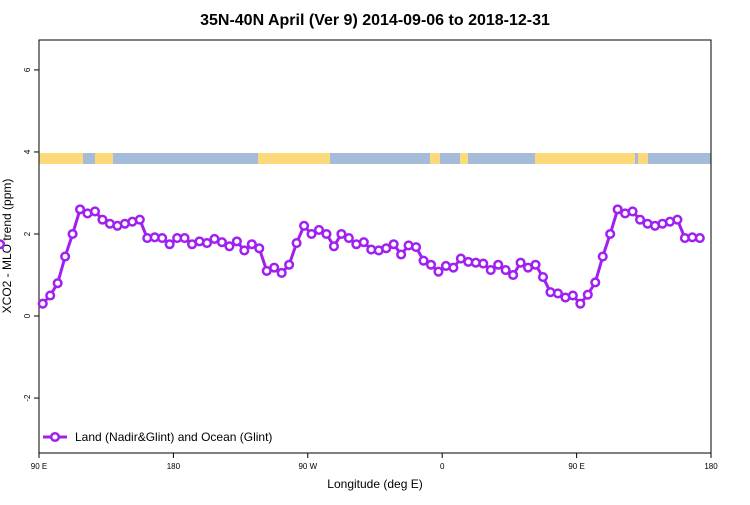 This screenshot has height=505, width=750. What do you see at coordinates (173, 437) in the screenshot?
I see `legend-label: Land (Nadir&Glint) and Ocean (Glint)` at bounding box center [173, 437].